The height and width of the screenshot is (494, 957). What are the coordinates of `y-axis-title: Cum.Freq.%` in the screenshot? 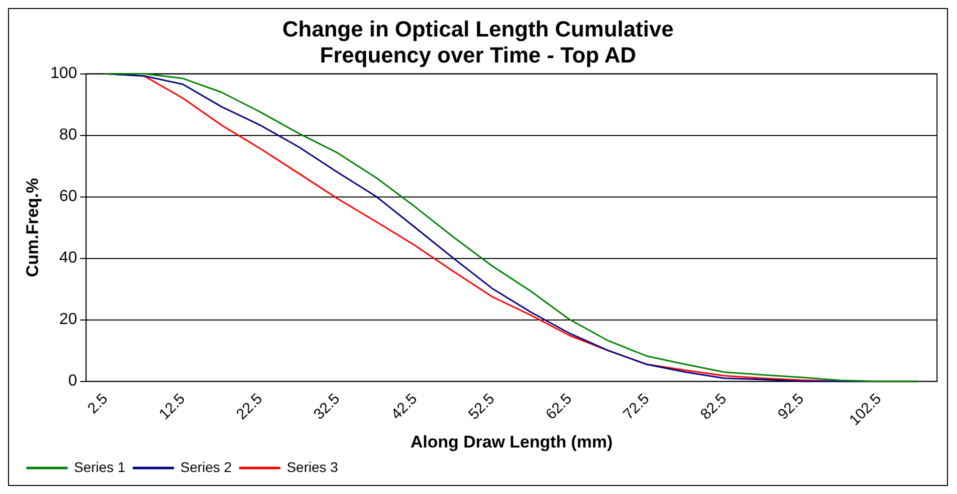 It's located at (32, 228).